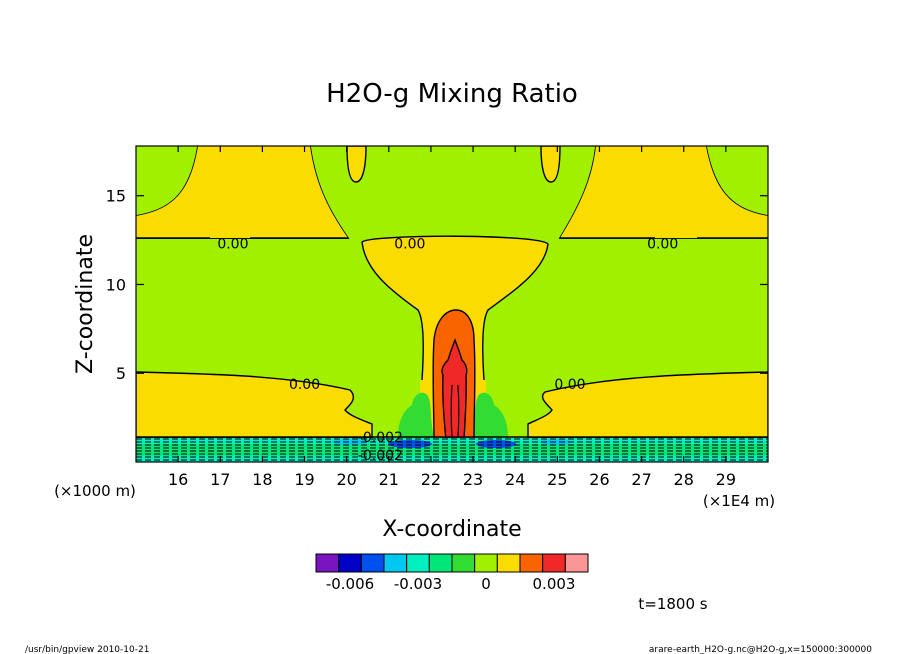 The image size is (904, 654). Describe the element at coordinates (178, 479) in the screenshot. I see `x-tick-label: 16` at that location.